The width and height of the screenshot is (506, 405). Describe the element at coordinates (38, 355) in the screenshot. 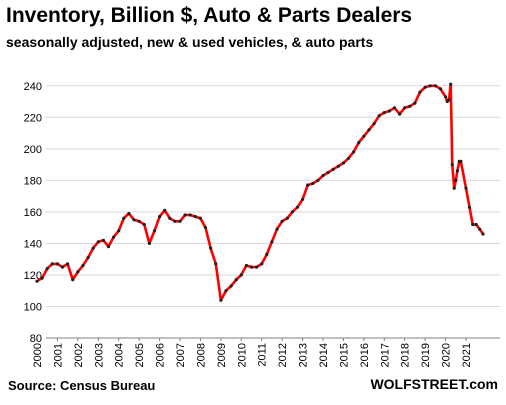

I see `x-tick-label: 2000` at that location.